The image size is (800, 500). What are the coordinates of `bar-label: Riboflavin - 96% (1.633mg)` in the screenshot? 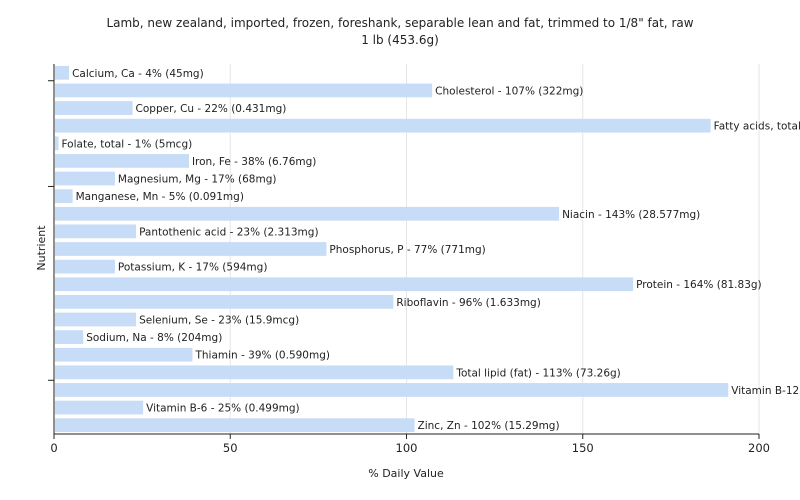 It's located at (468, 303).